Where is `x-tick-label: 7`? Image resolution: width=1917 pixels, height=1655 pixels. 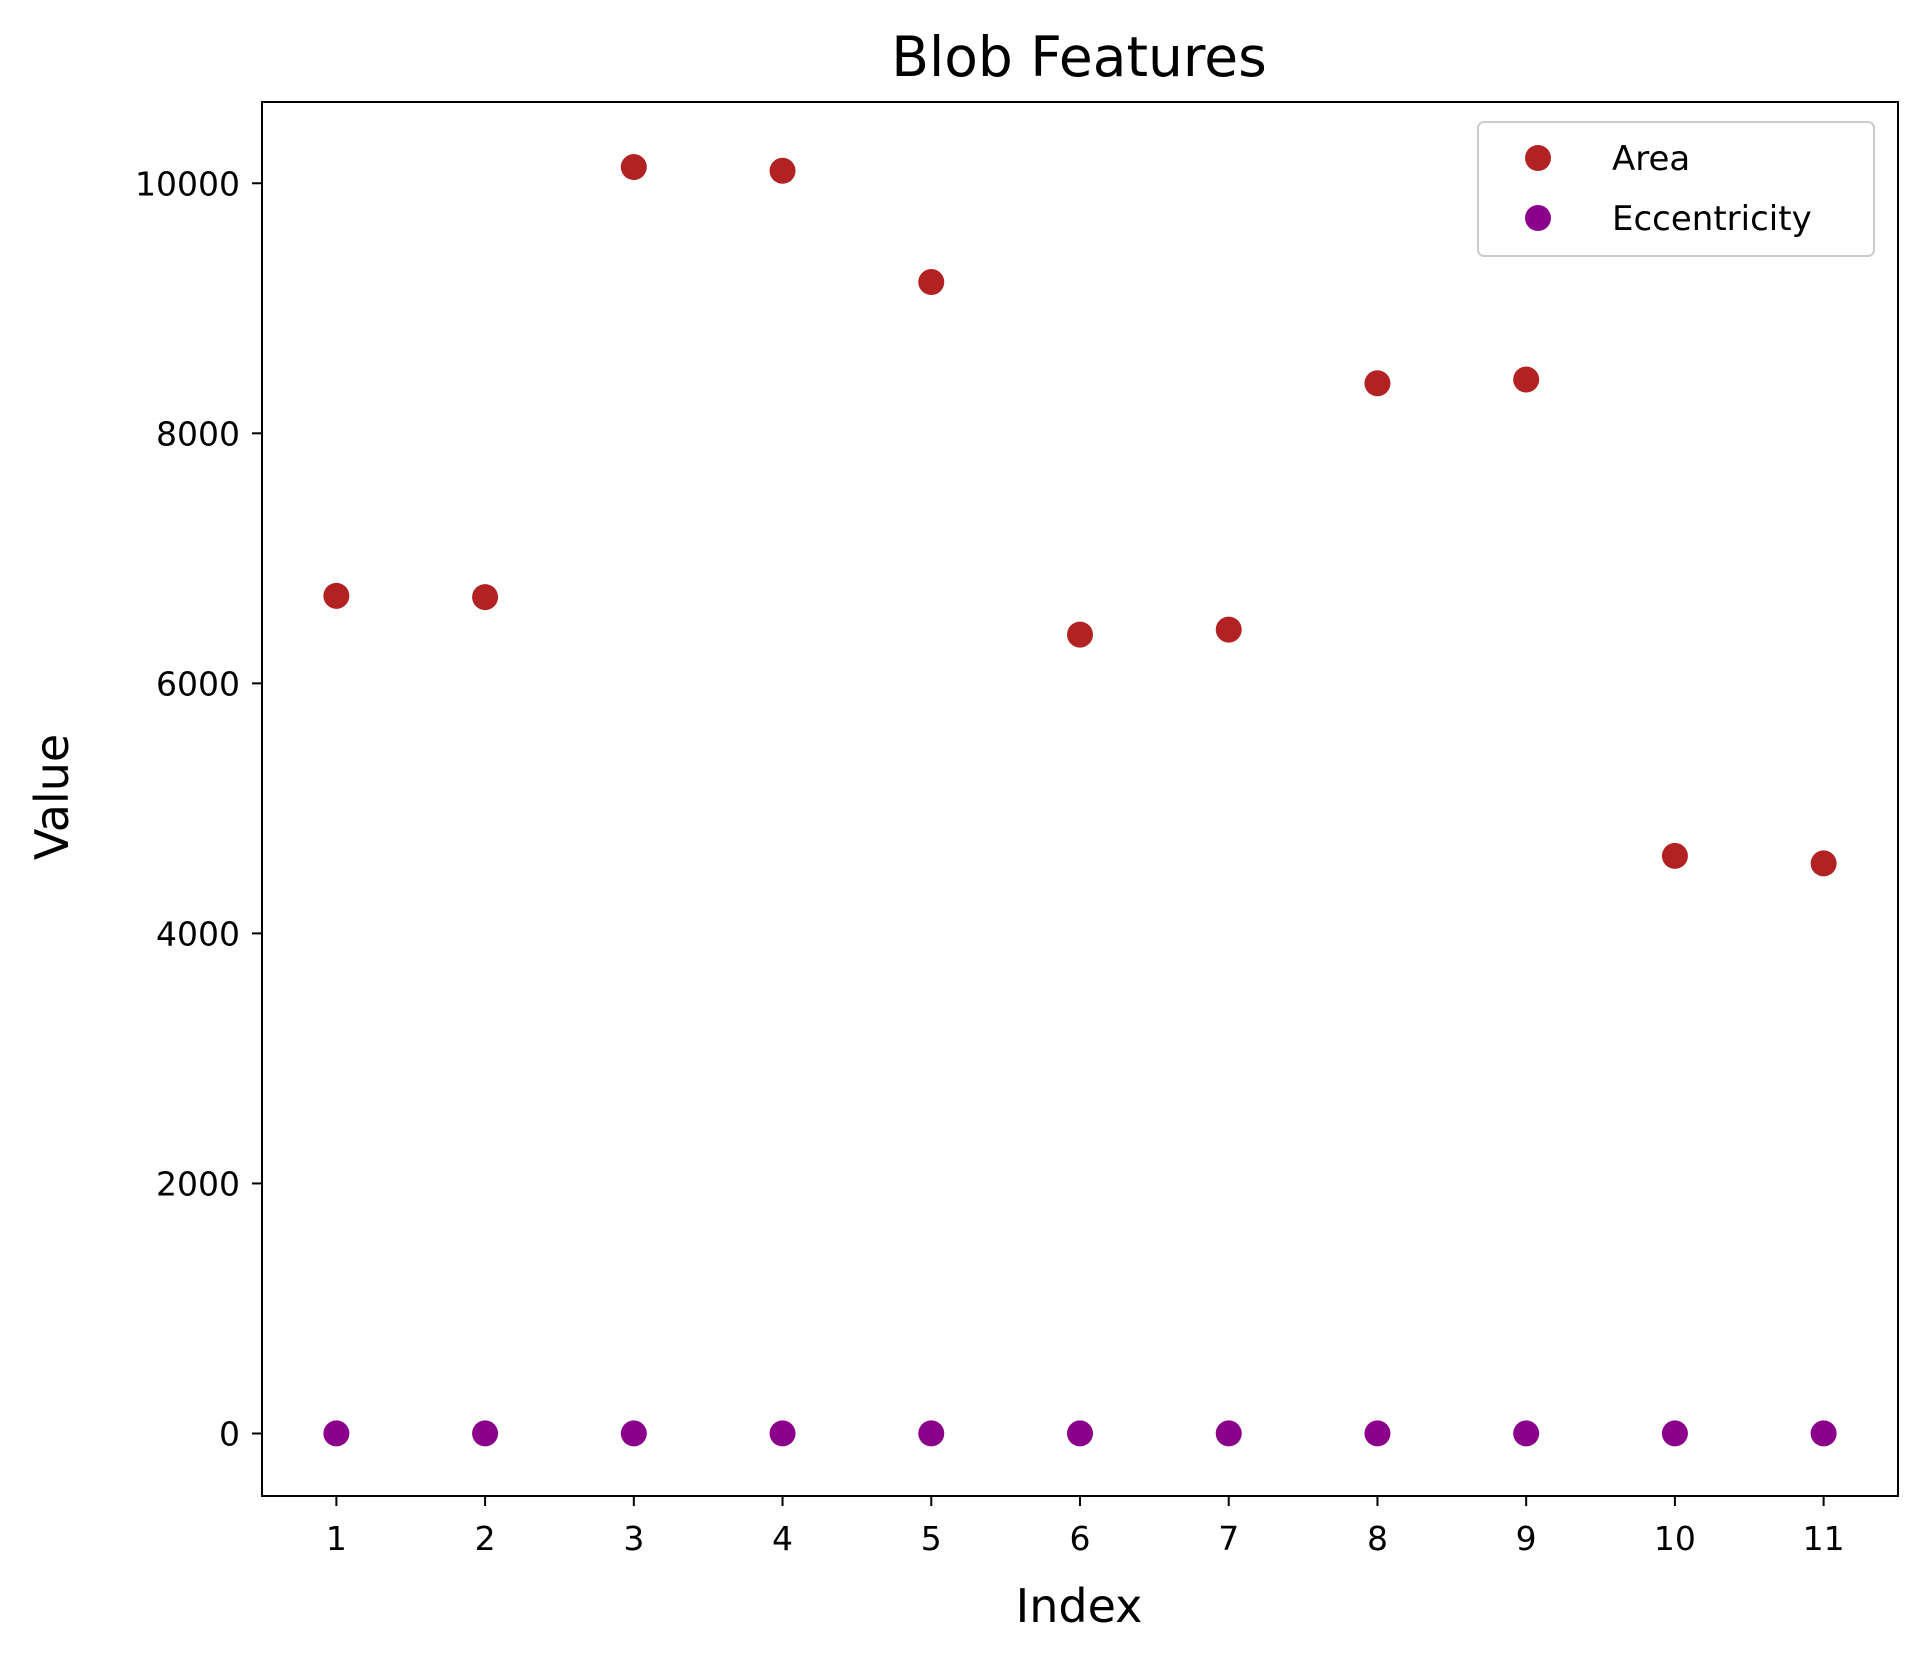
x-tick-label: 7 is located at coordinates (1228, 1538).